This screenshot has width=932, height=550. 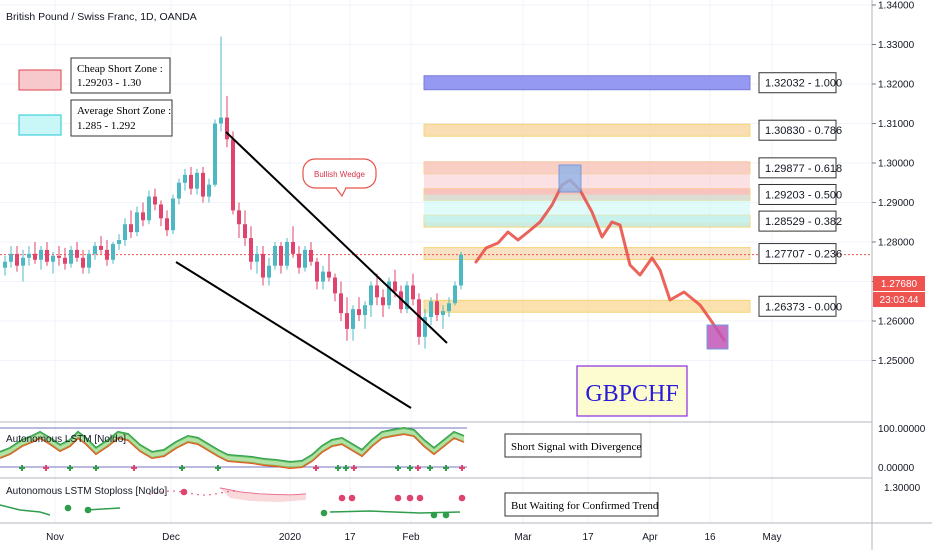 I want to click on time-tick-label: May, so click(x=772, y=537).